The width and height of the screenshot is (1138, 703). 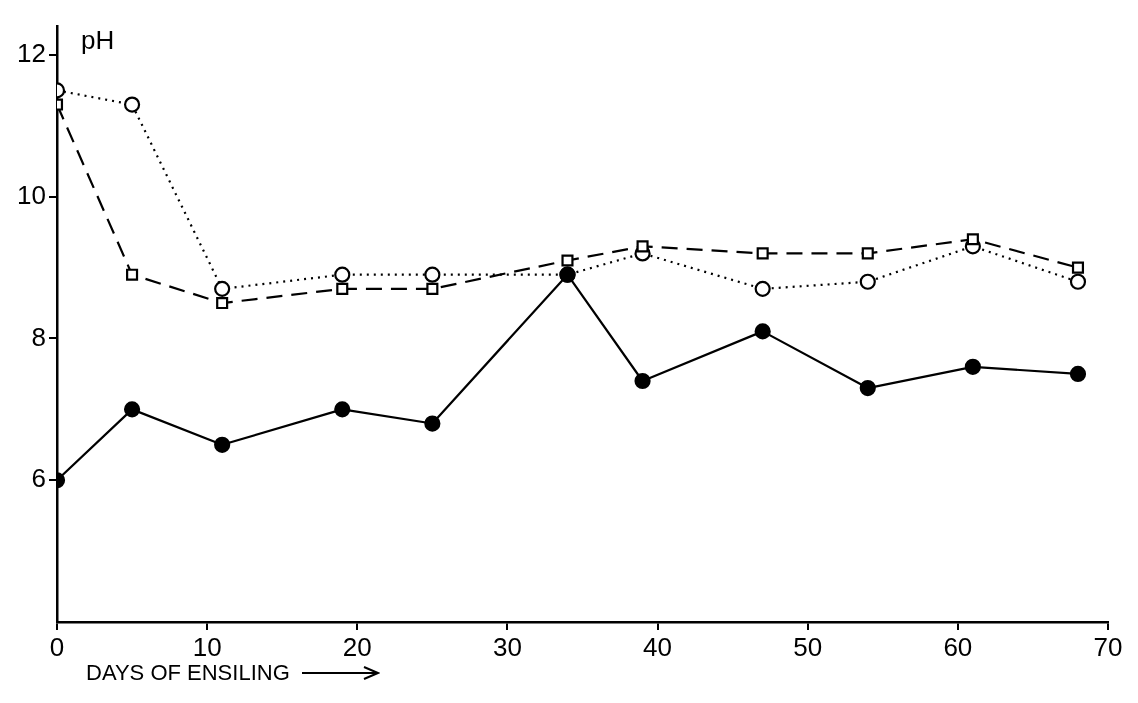 I want to click on x-tick-label: 30, so click(x=507, y=646).